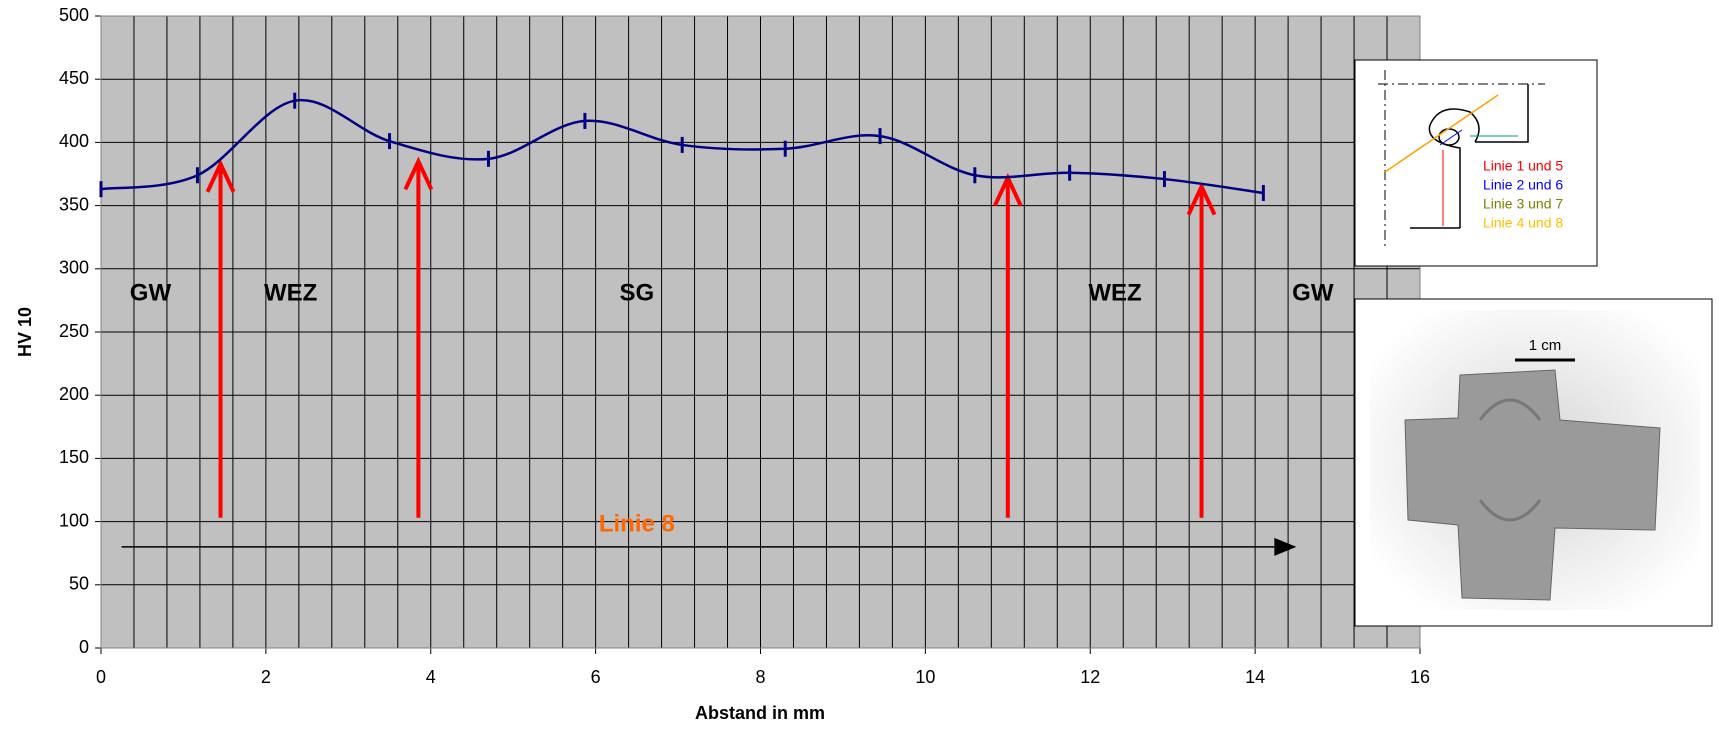 The height and width of the screenshot is (733, 1719). Describe the element at coordinates (74, 520) in the screenshot. I see `y-tick-label: 100` at that location.